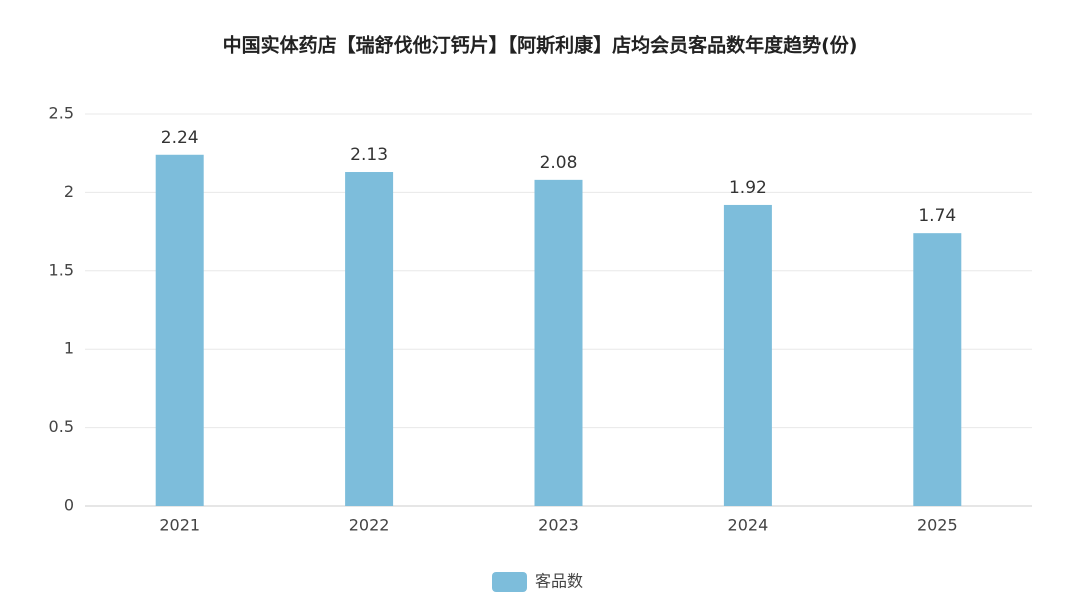 The height and width of the screenshot is (596, 1080). What do you see at coordinates (509, 582) in the screenshot?
I see `legend-swatch` at bounding box center [509, 582].